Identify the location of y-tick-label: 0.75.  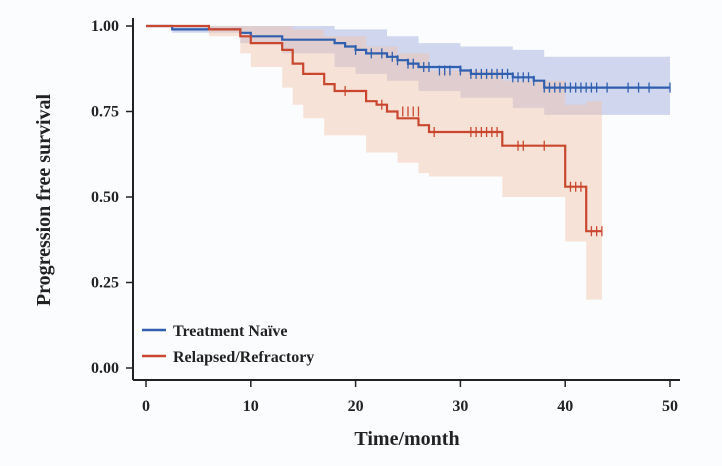
(105, 112).